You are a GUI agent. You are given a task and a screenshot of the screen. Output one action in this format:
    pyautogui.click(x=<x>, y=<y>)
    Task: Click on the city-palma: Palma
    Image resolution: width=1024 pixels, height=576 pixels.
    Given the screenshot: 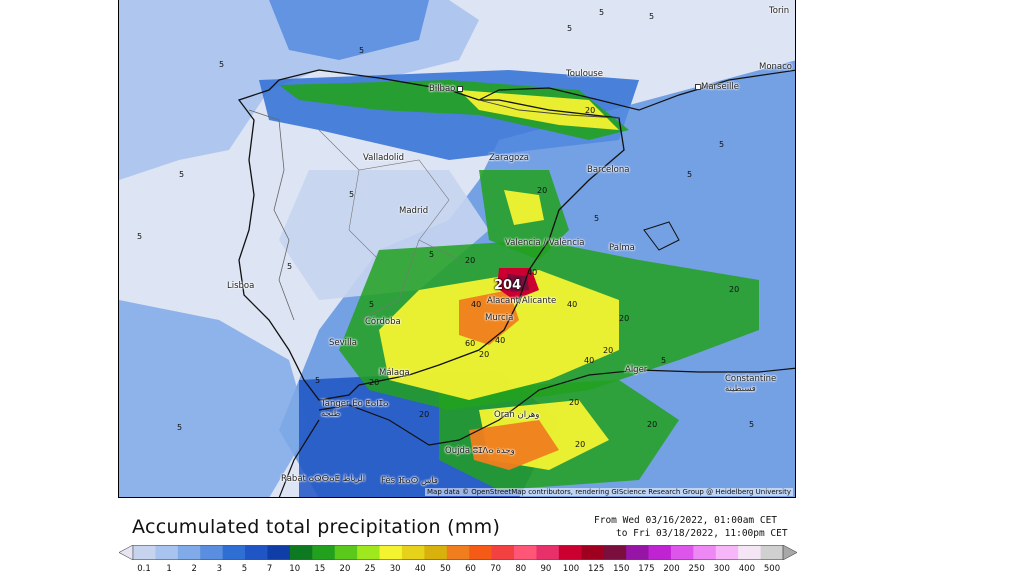 What is the action you would take?
    pyautogui.click(x=622, y=248)
    